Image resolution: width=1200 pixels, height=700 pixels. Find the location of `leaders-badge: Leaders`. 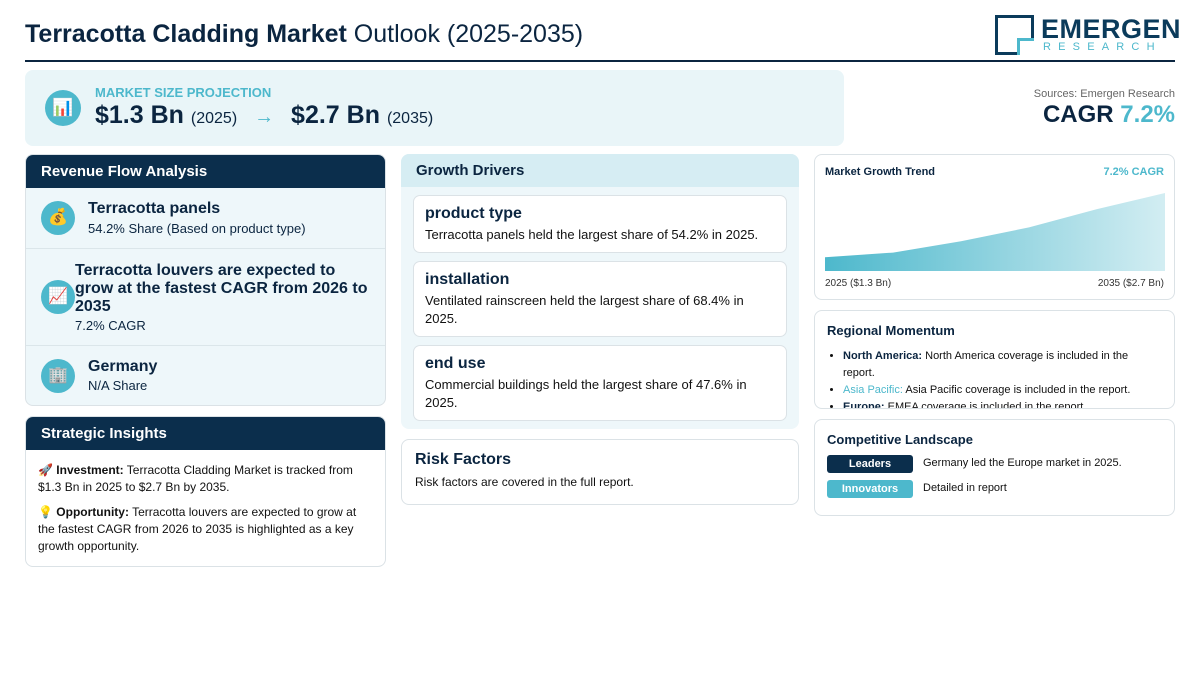

leaders-badge: Leaders is located at coordinates (870, 464).